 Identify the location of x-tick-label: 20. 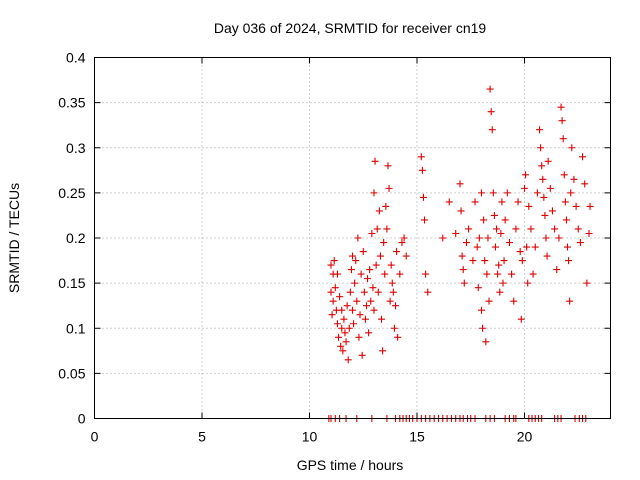
(525, 437).